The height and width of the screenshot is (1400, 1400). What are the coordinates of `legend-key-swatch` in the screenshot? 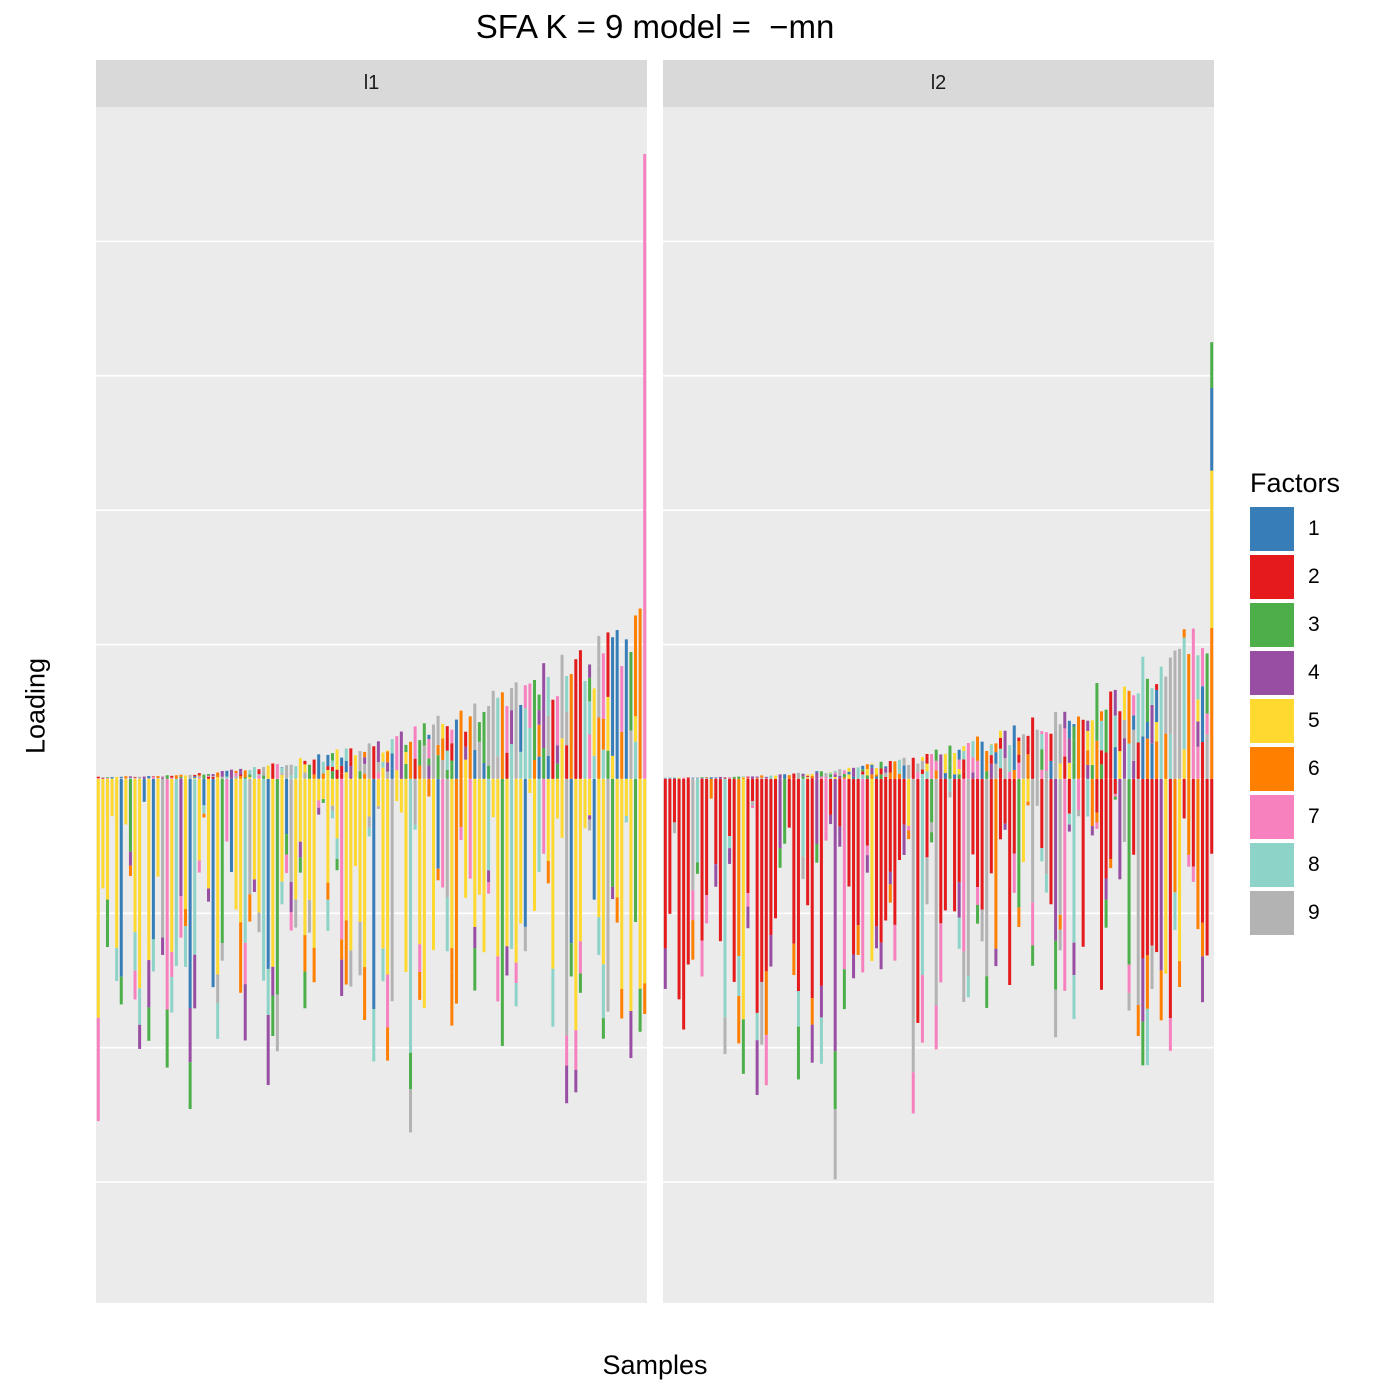 It's located at (1272, 913).